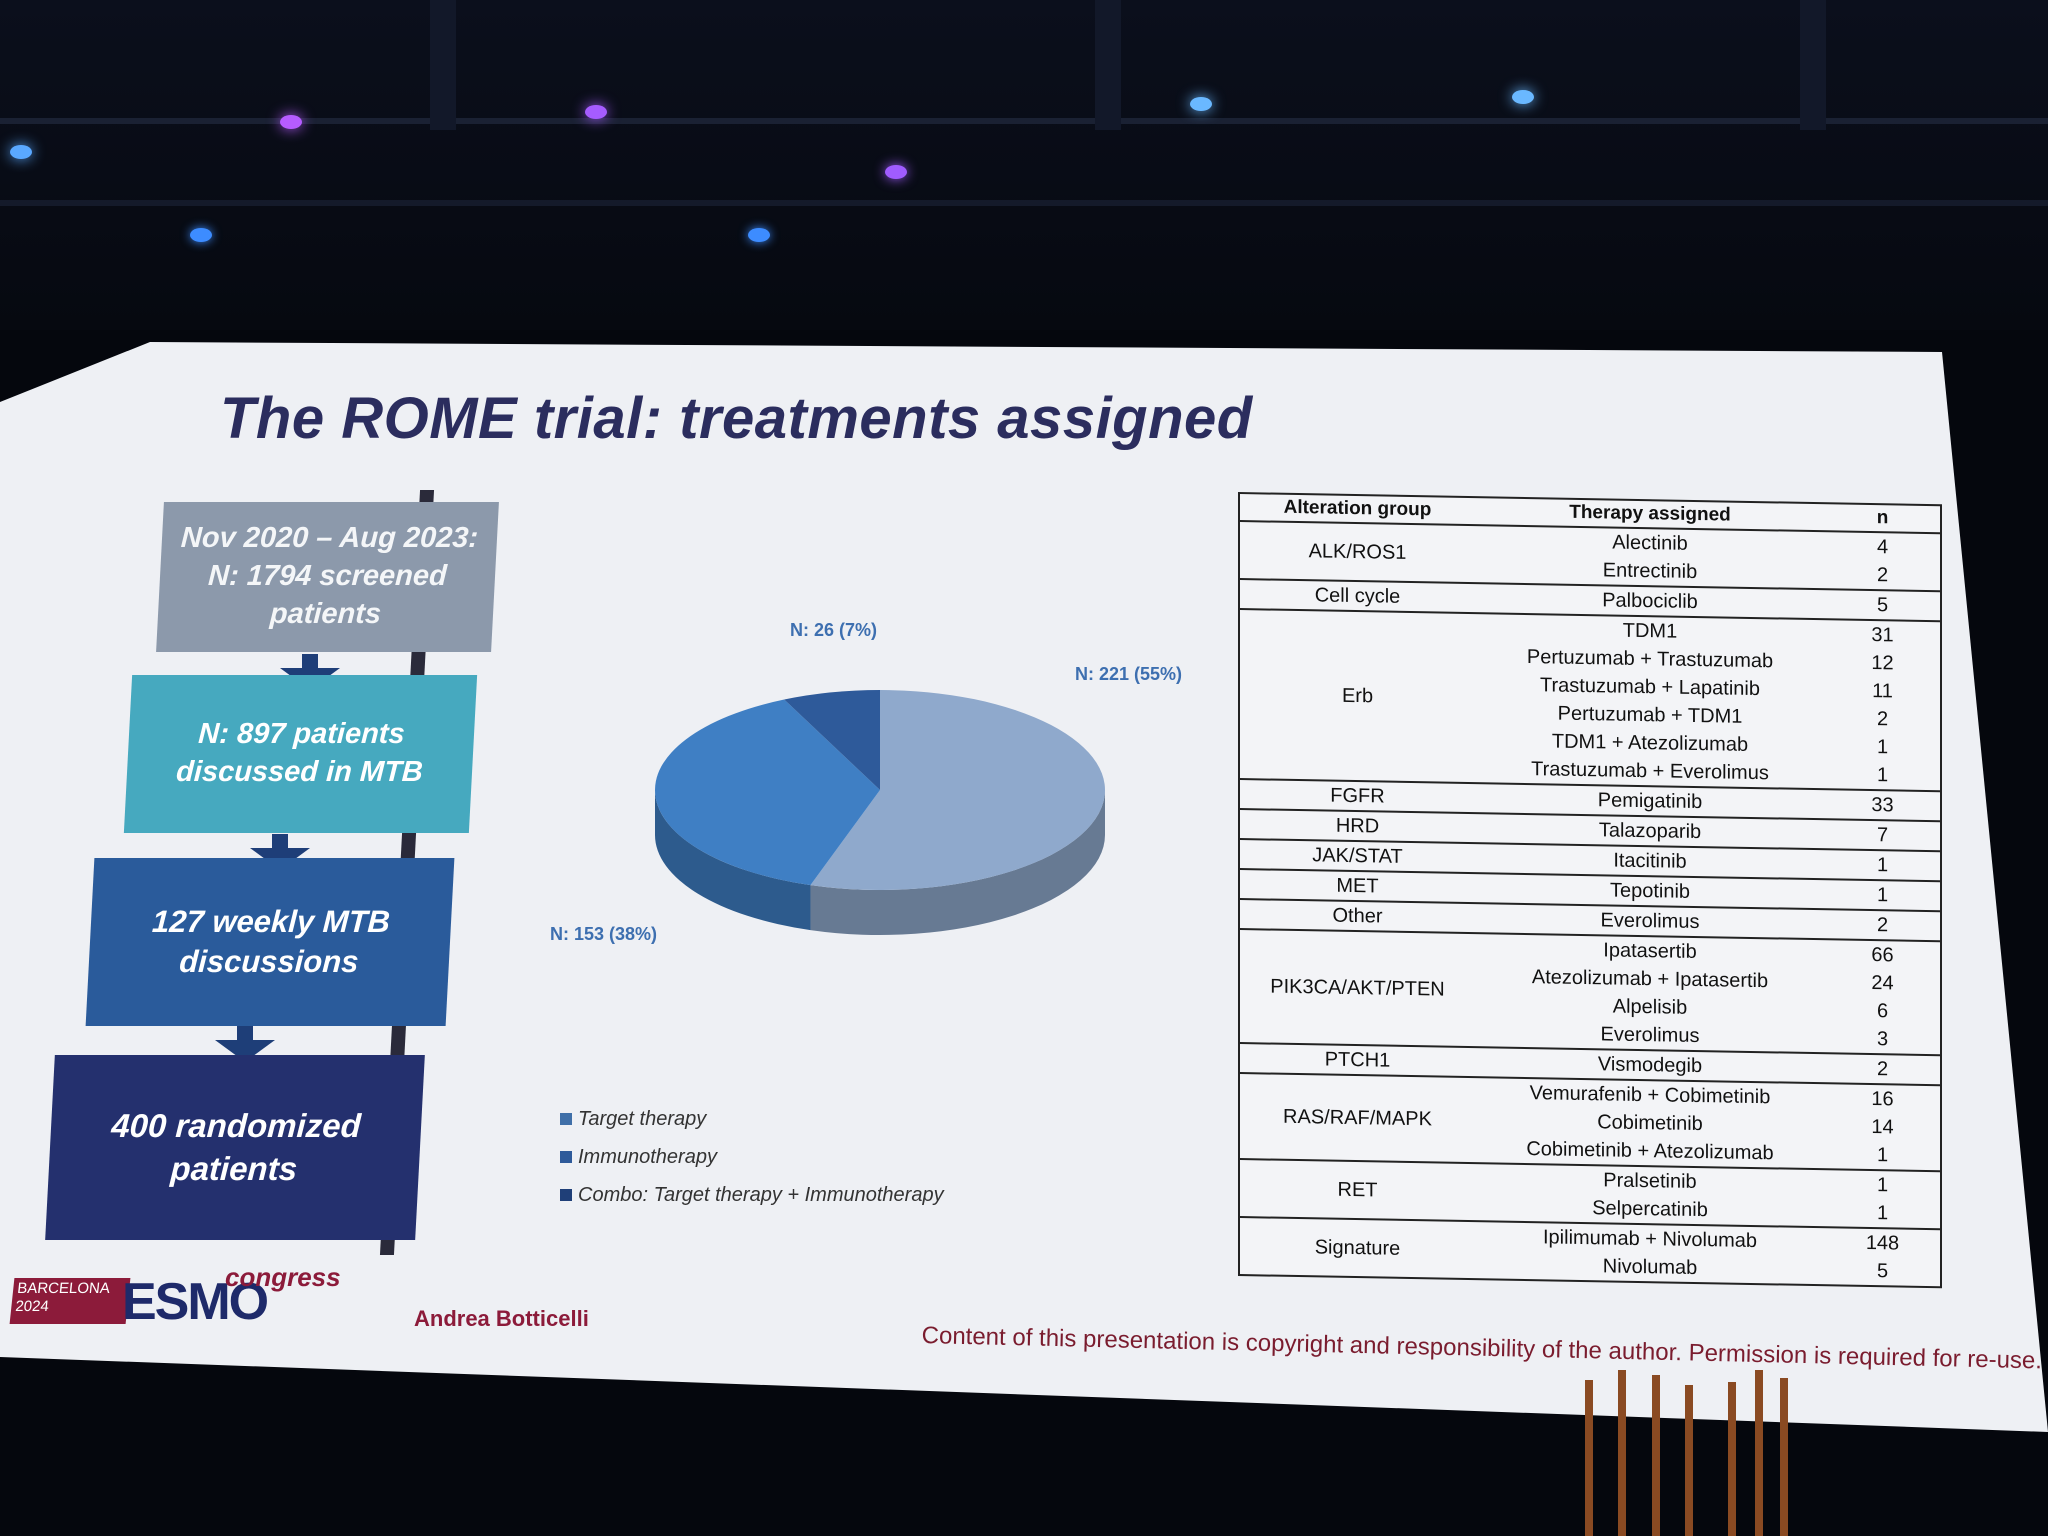 Image resolution: width=2048 pixels, height=1536 pixels. I want to click on header-n: n, so click(1882, 518).